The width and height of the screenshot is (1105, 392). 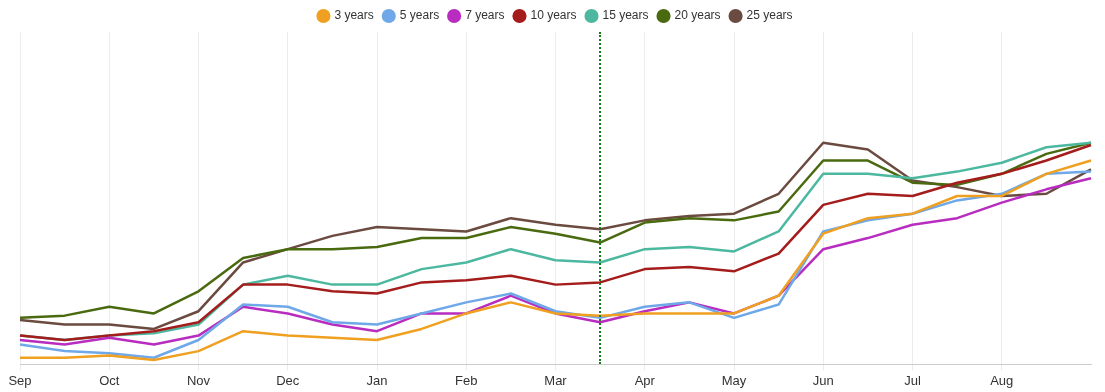 What do you see at coordinates (198, 380) in the screenshot?
I see `x-tick-label: Nov` at bounding box center [198, 380].